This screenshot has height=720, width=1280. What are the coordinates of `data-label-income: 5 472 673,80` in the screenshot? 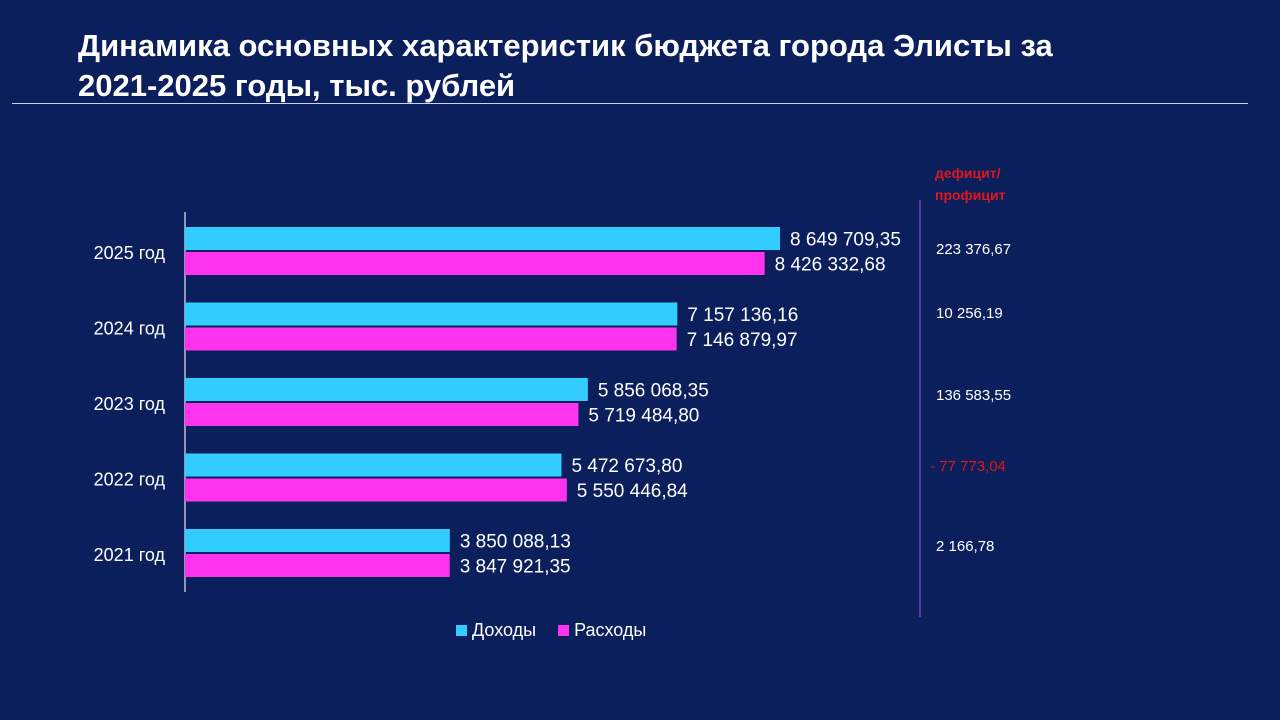 It's located at (626, 466).